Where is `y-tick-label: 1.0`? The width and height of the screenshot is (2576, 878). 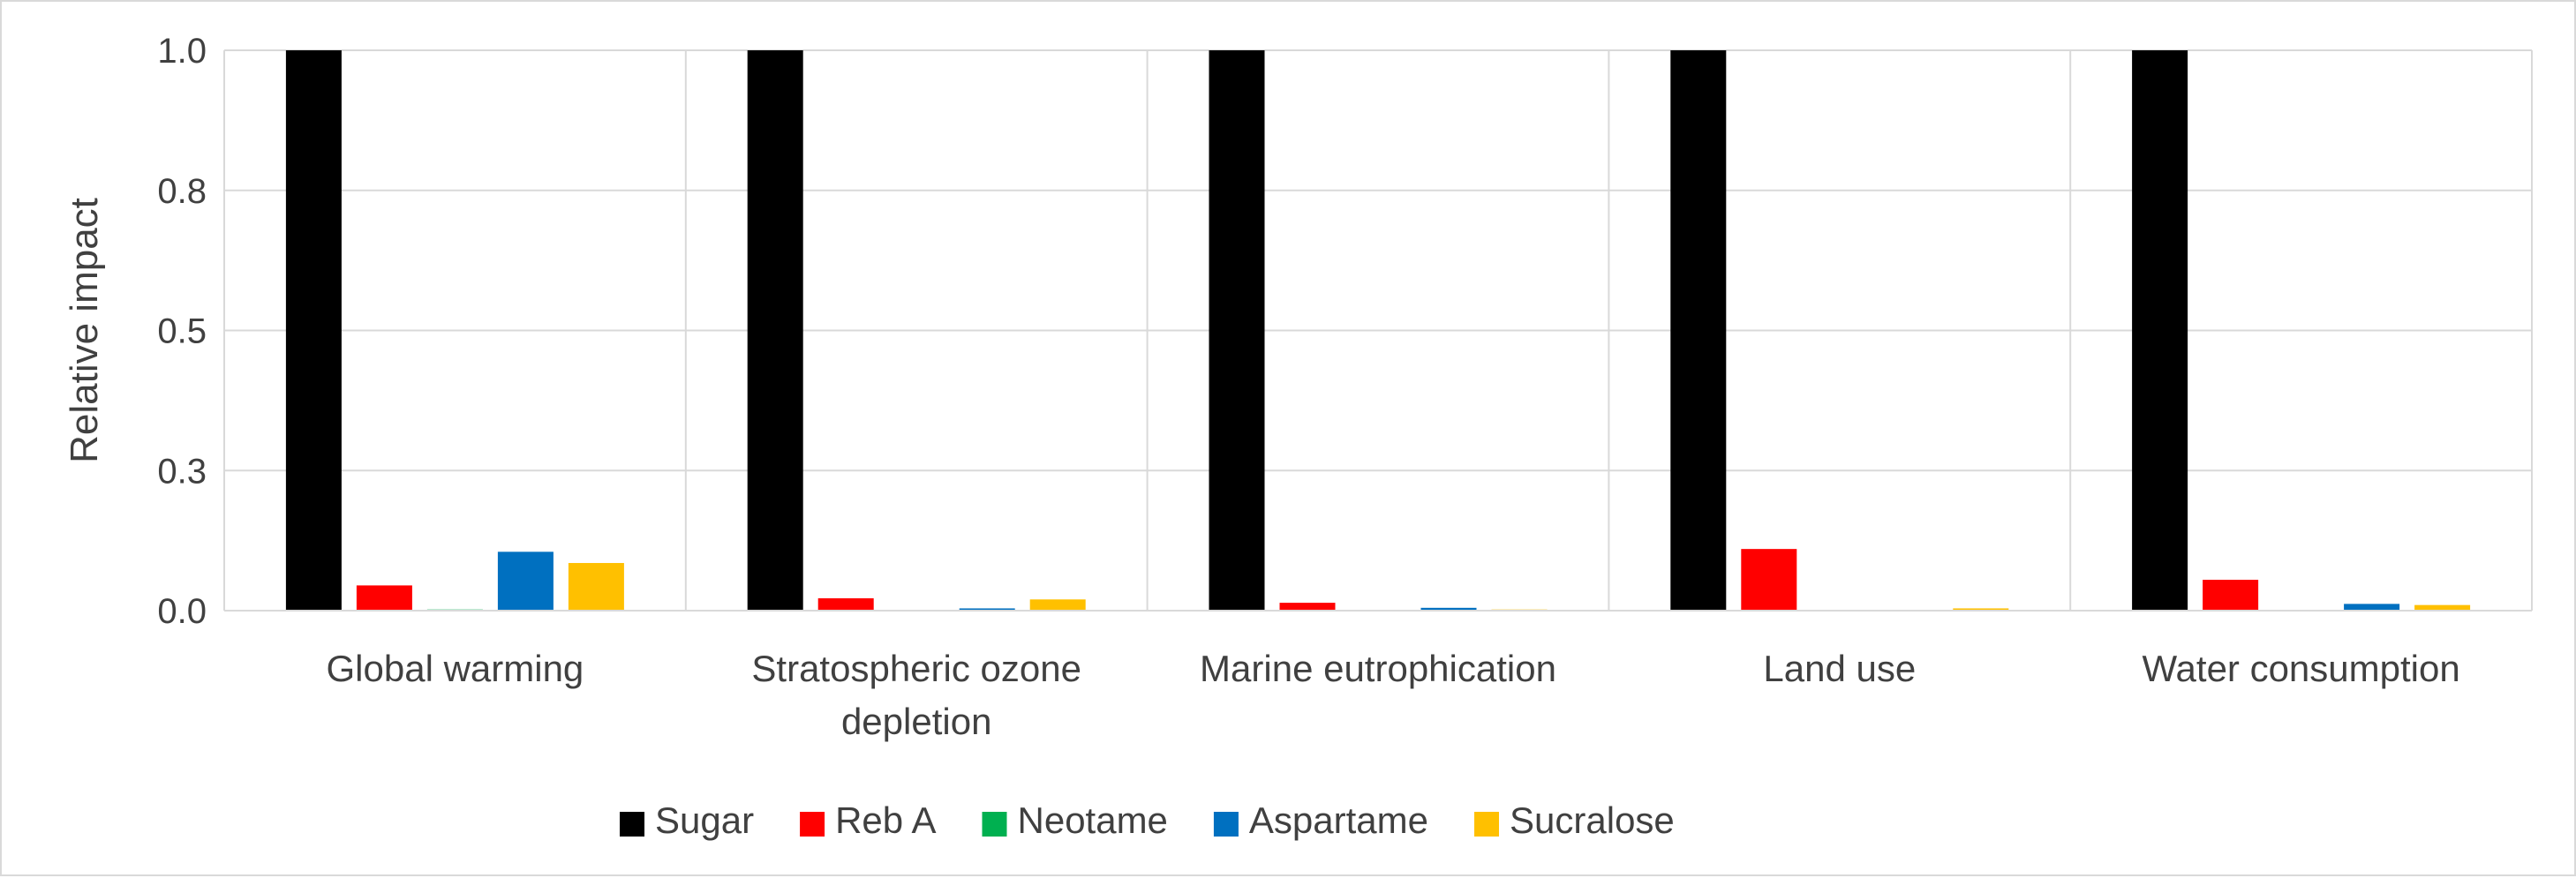
y-tick-label: 1.0 is located at coordinates (182, 52).